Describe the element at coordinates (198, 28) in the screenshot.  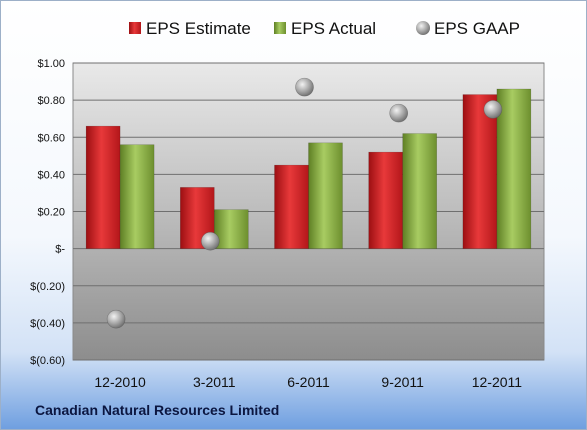
I see `legend-label: EPS Estimate` at that location.